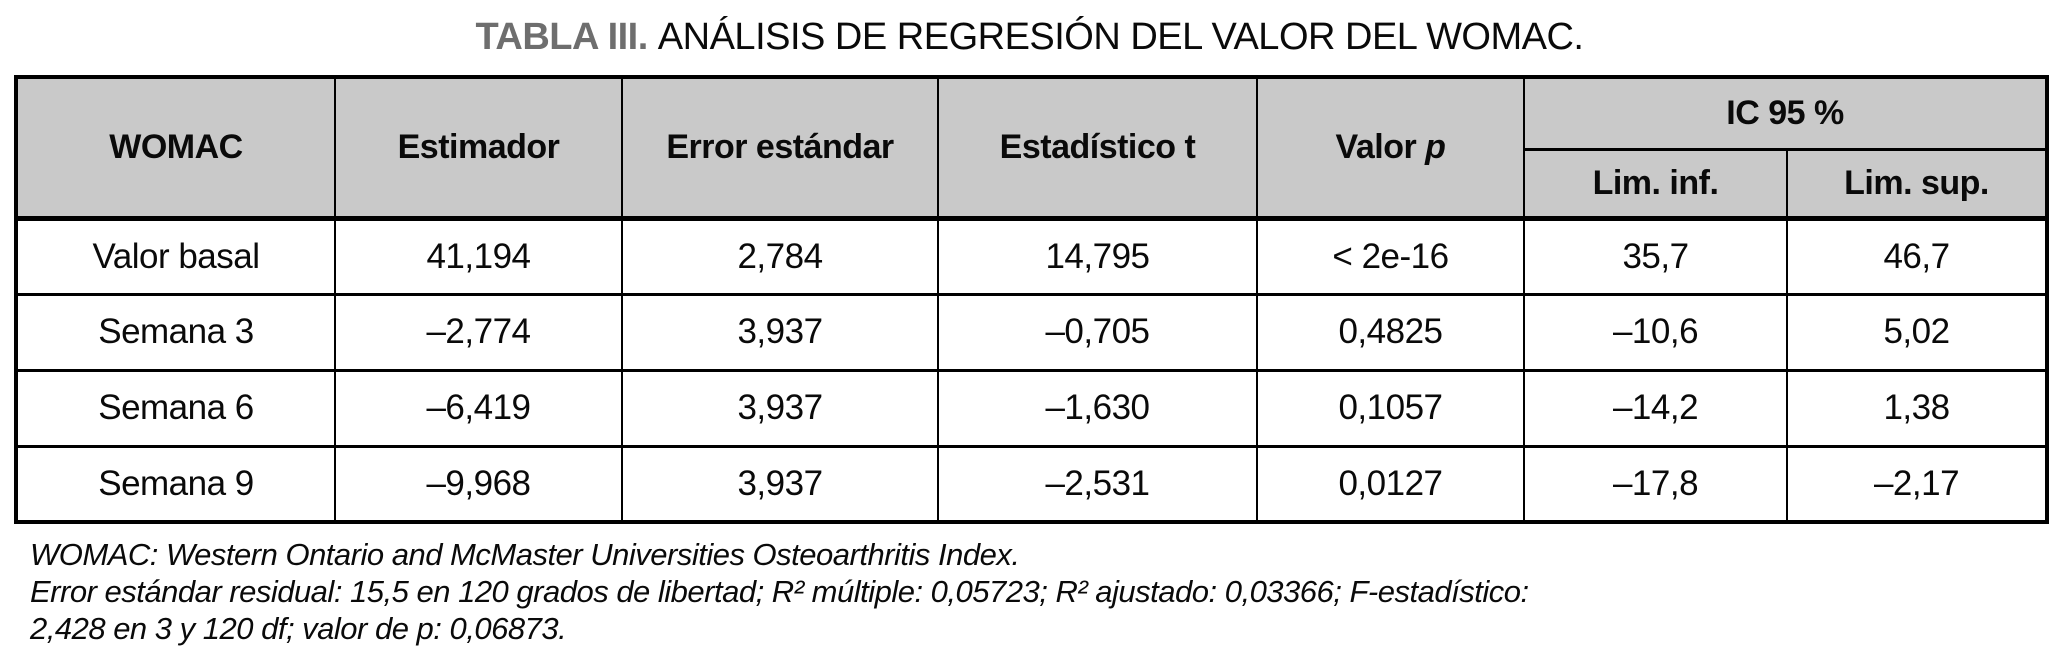 This screenshot has width=2059, height=654. What do you see at coordinates (478, 484) in the screenshot?
I see `cell-estimador: –9,968` at bounding box center [478, 484].